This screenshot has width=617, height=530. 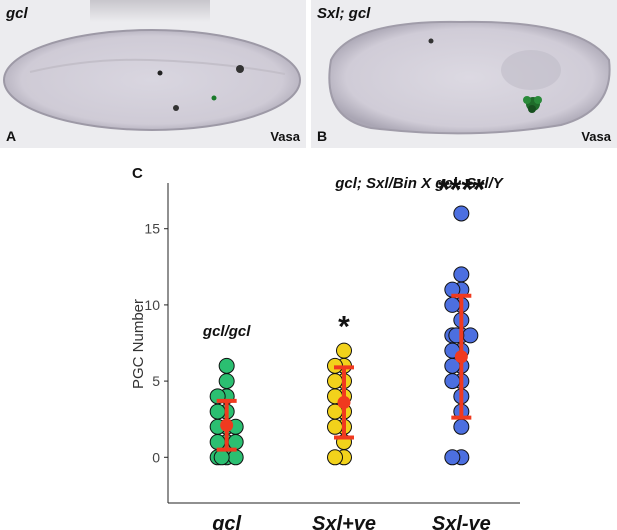 I want to click on chart-panel-letter: C, so click(x=137, y=173).